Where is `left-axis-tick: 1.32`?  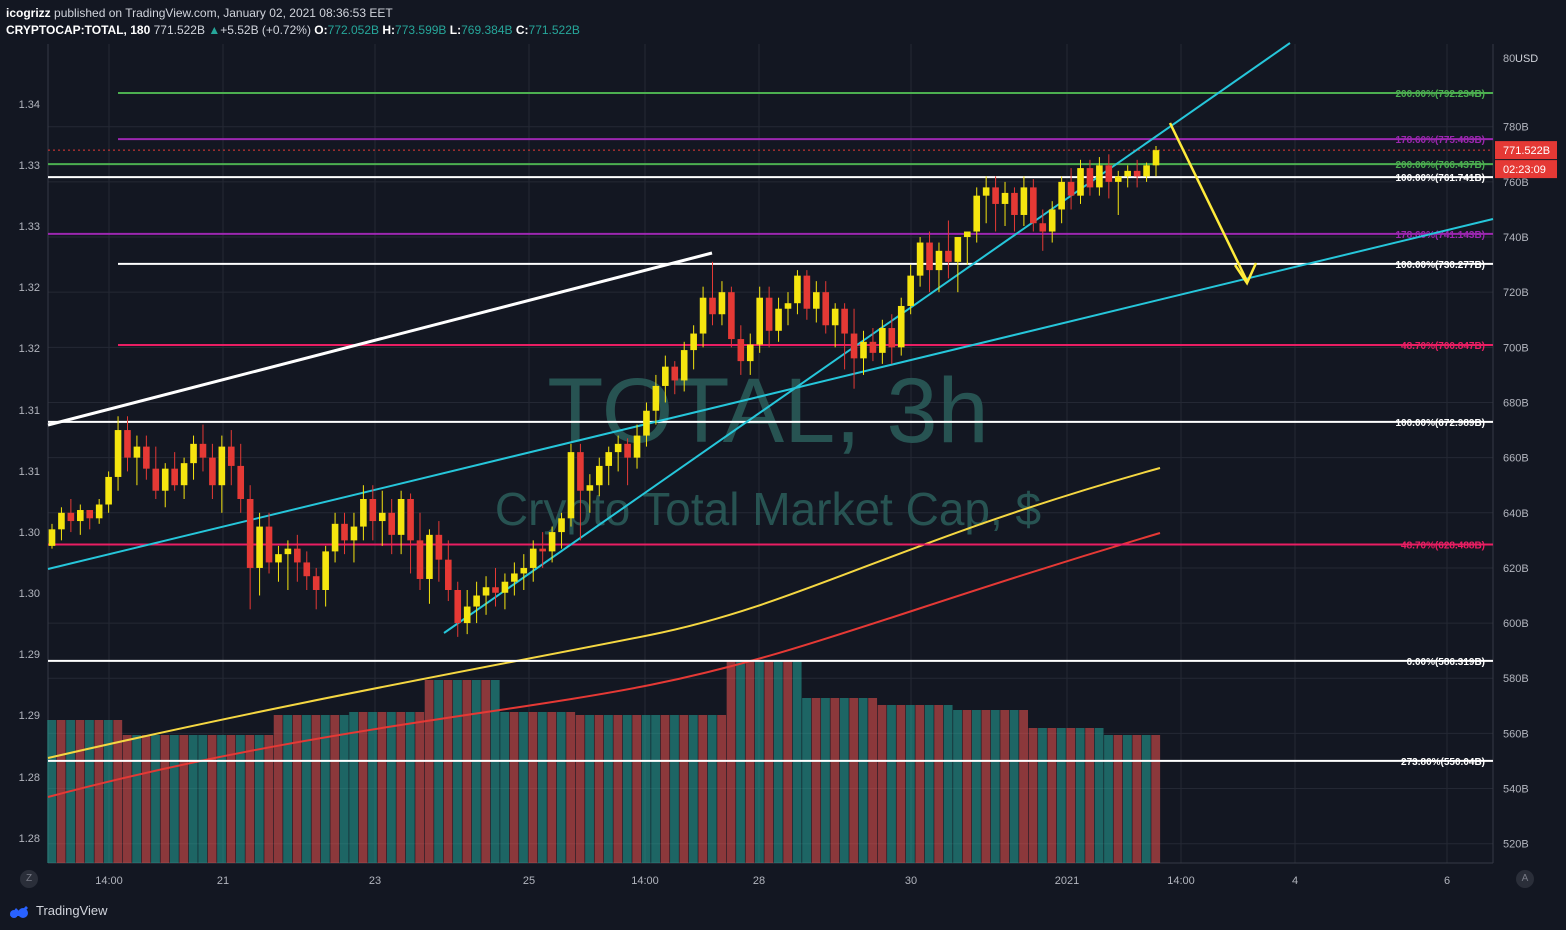 left-axis-tick: 1.32 is located at coordinates (29, 288).